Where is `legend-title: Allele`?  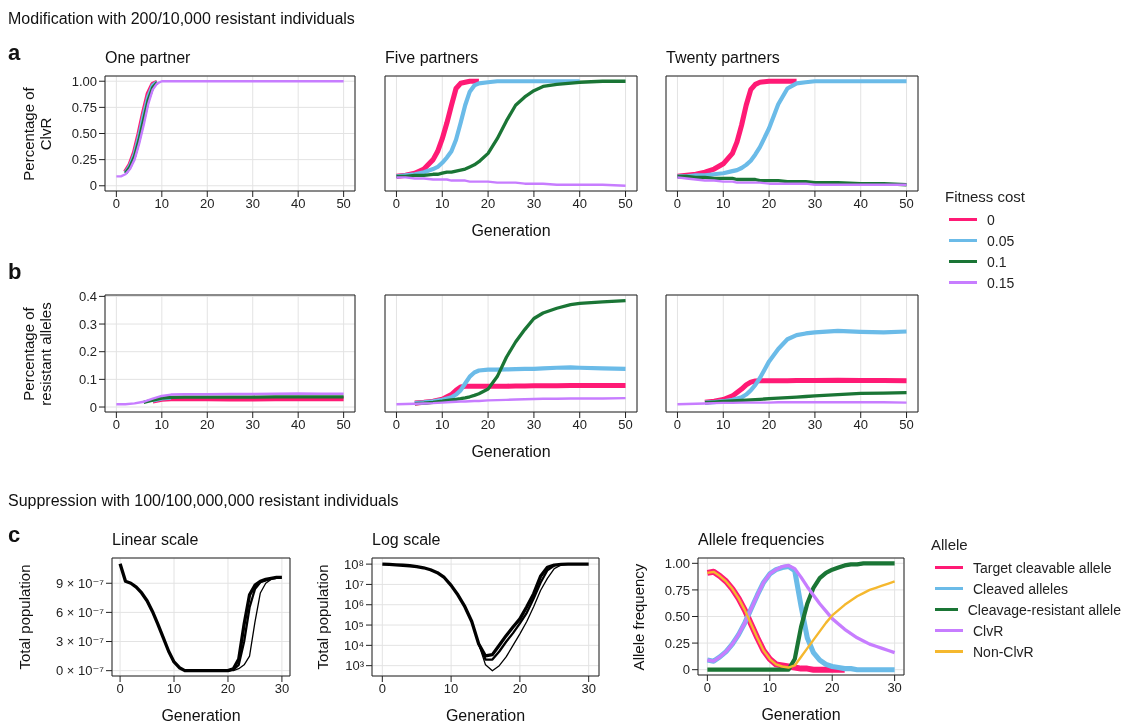 legend-title: Allele is located at coordinates (950, 544).